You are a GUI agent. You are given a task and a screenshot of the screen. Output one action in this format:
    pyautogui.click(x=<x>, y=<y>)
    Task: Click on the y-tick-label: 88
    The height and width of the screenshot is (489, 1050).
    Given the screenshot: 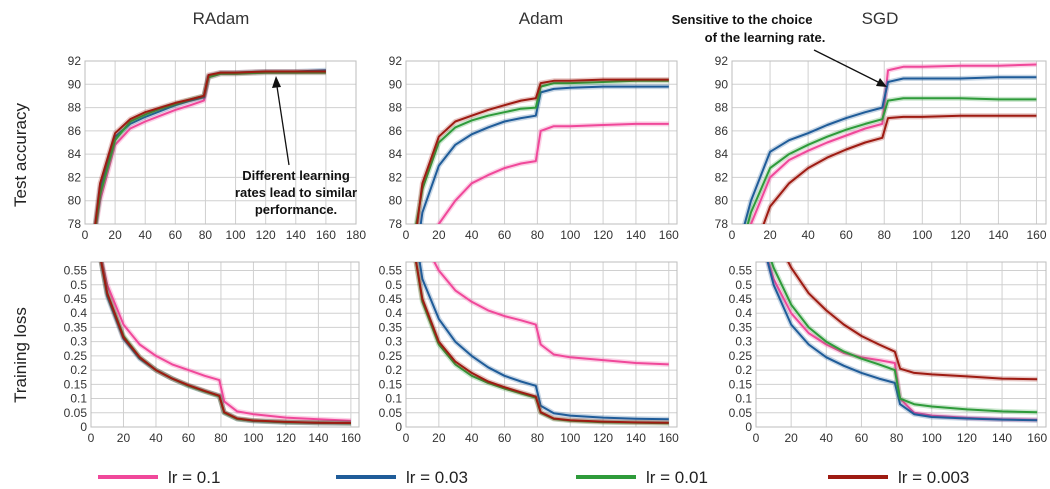 What is the action you would take?
    pyautogui.click(x=396, y=108)
    